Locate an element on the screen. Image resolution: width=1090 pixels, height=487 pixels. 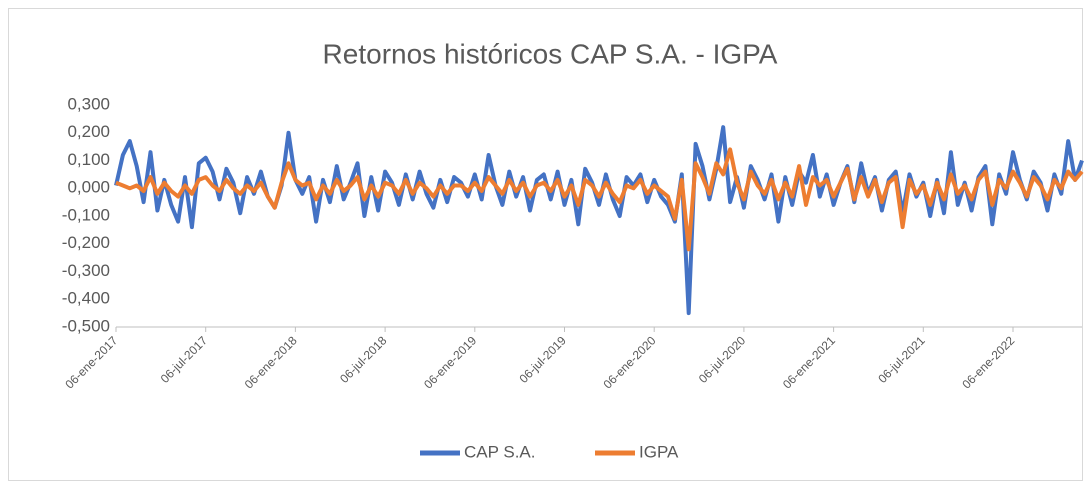
y-tick-label: 0,000 is located at coordinates (88, 187).